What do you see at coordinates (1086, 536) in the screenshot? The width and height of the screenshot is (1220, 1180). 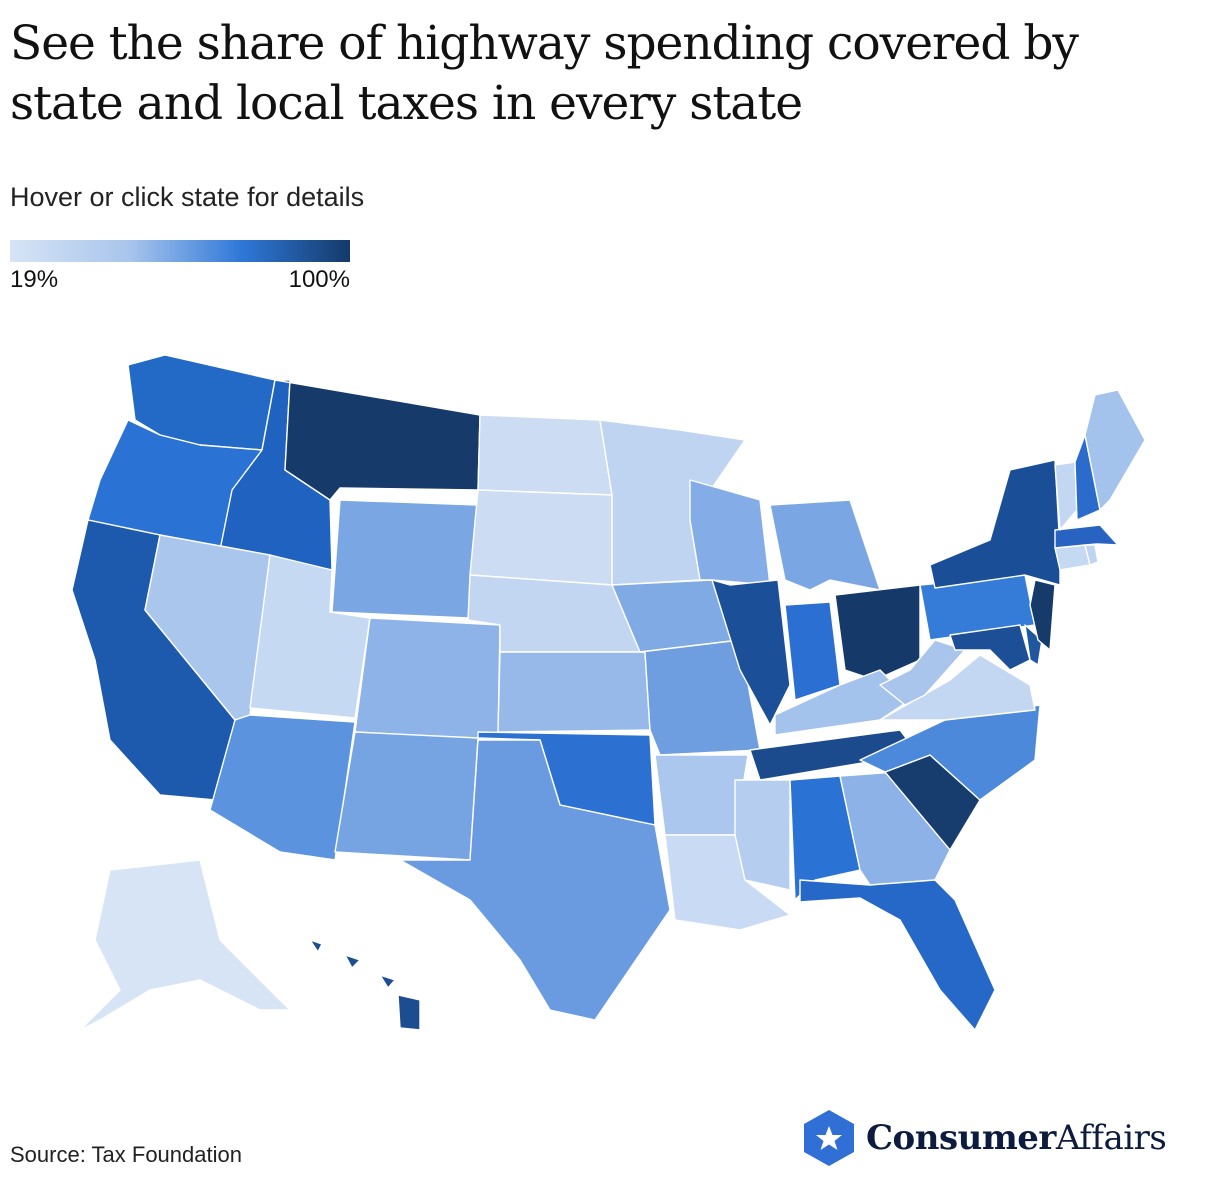 I see `state-massachusetts: Massachusetts` at bounding box center [1086, 536].